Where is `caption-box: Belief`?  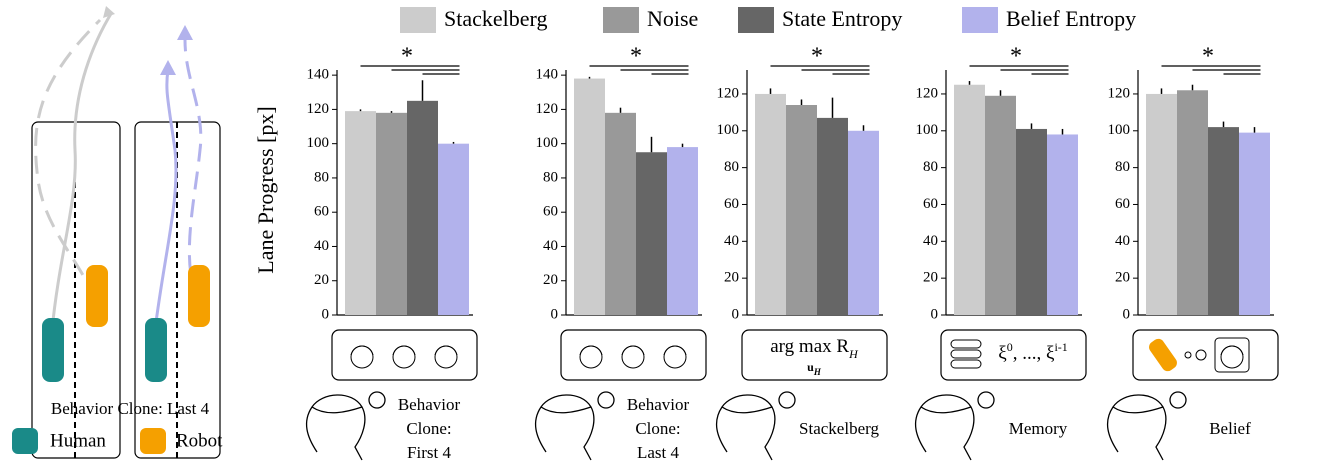
caption-box: Belief is located at coordinates (1230, 428).